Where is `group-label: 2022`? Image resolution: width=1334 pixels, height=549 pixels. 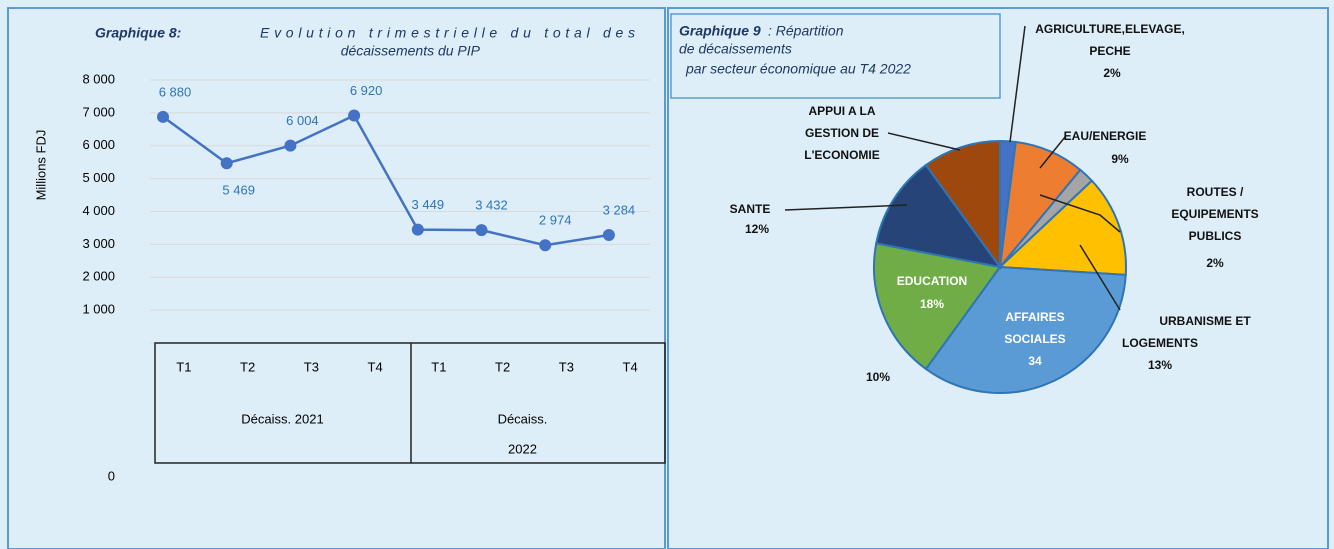 group-label: 2022 is located at coordinates (522, 448).